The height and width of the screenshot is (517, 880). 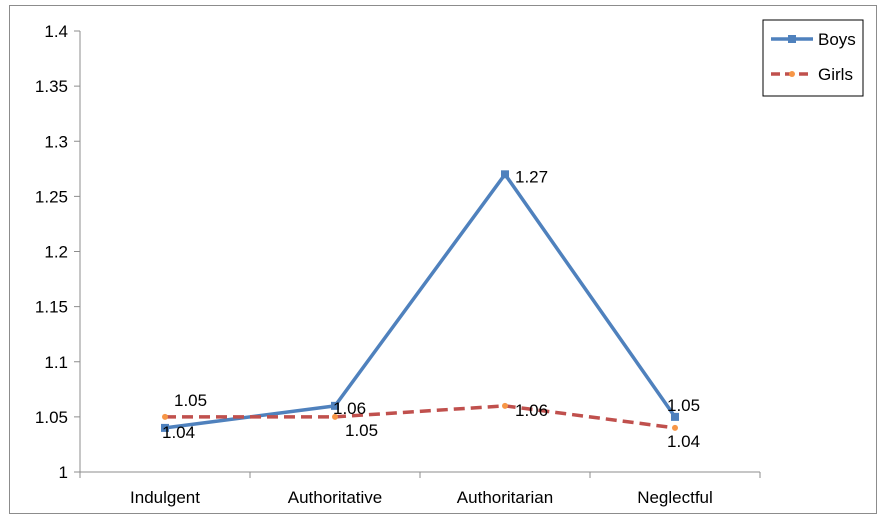 I want to click on data-label-boys: 1.27, so click(x=531, y=176).